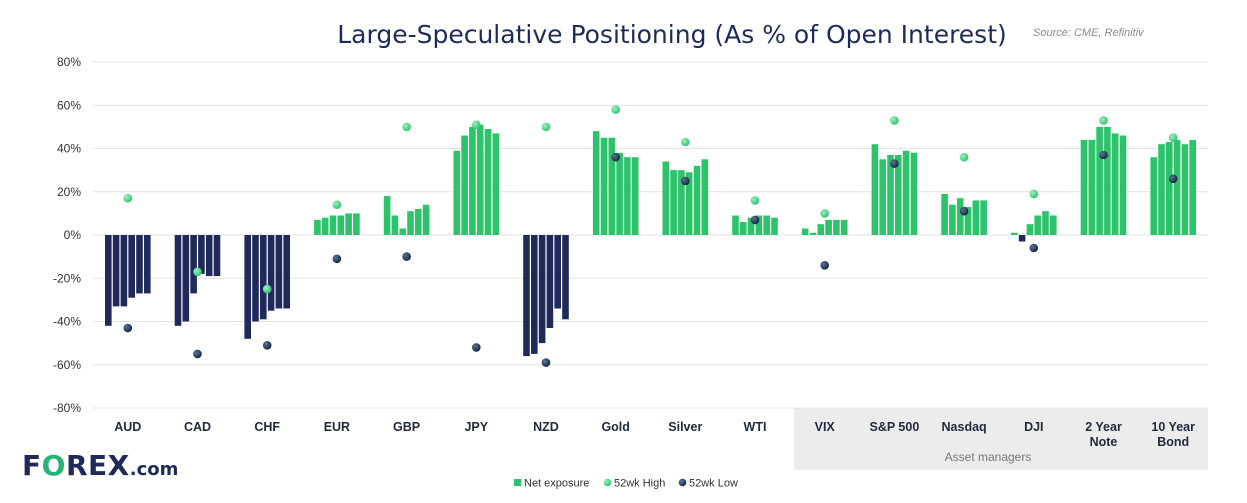  Describe the element at coordinates (546, 427) in the screenshot. I see `category-label: NZD` at that location.